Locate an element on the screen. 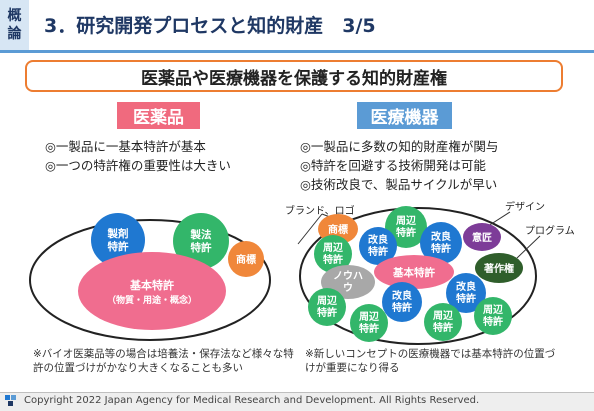 This screenshot has width=594, height=411. device-kairyo-circle-4: 改良 特許 is located at coordinates (402, 302).